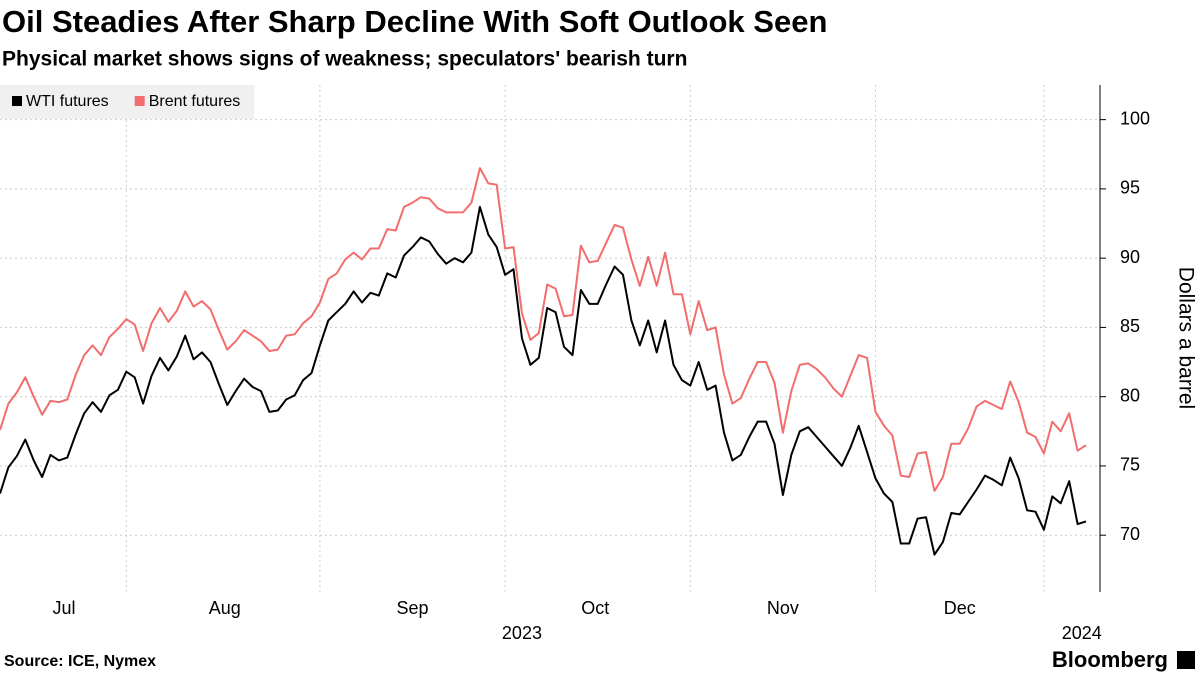 The width and height of the screenshot is (1200, 680). I want to click on y-tick-label: 85, so click(1130, 326).